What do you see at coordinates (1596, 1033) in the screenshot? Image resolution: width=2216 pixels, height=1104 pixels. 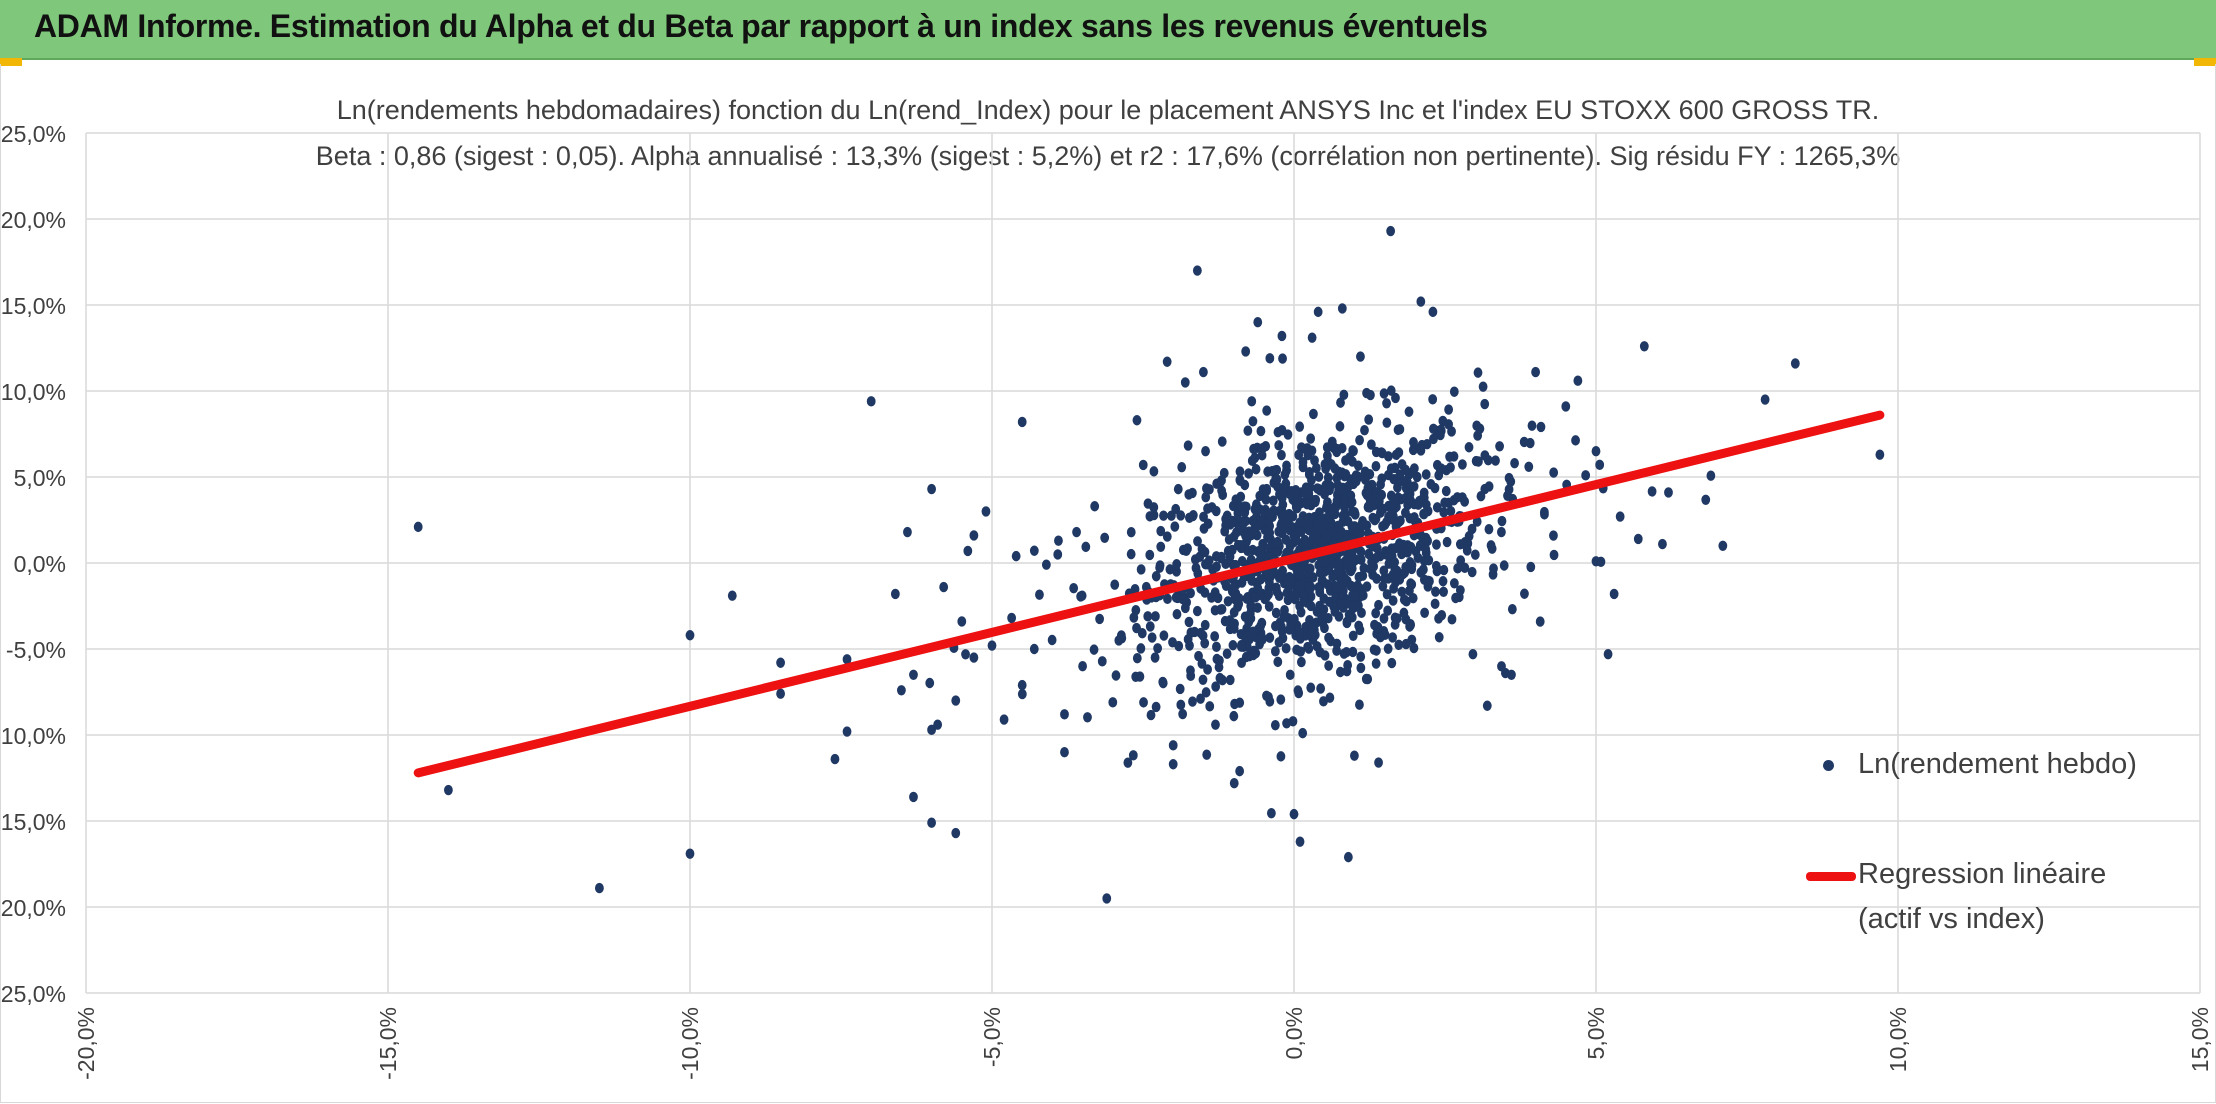 I see `x-tick-label: 5,0%` at bounding box center [1596, 1033].